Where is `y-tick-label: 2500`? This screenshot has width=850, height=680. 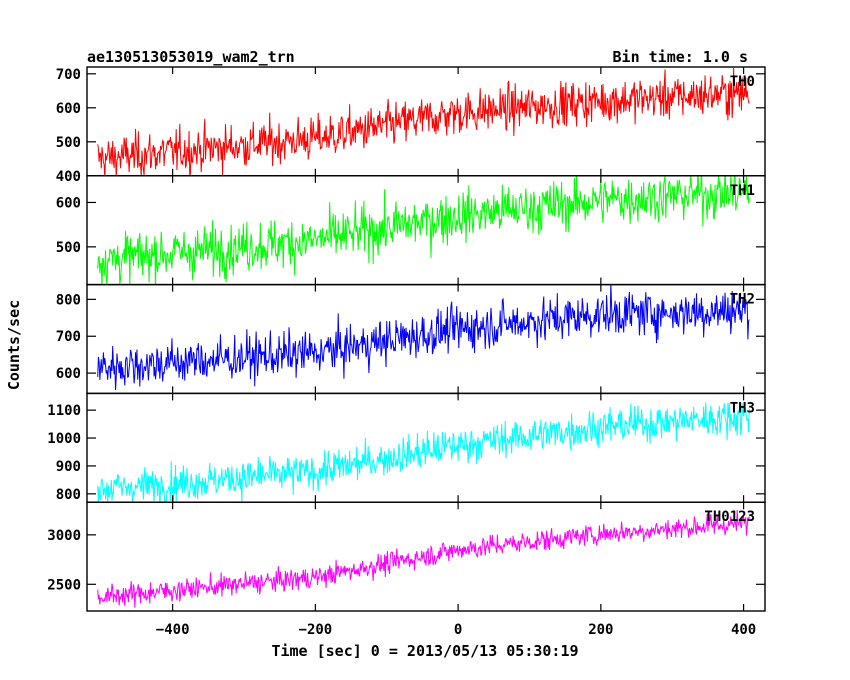
y-tick-label: 2500 is located at coordinates (64, 585).